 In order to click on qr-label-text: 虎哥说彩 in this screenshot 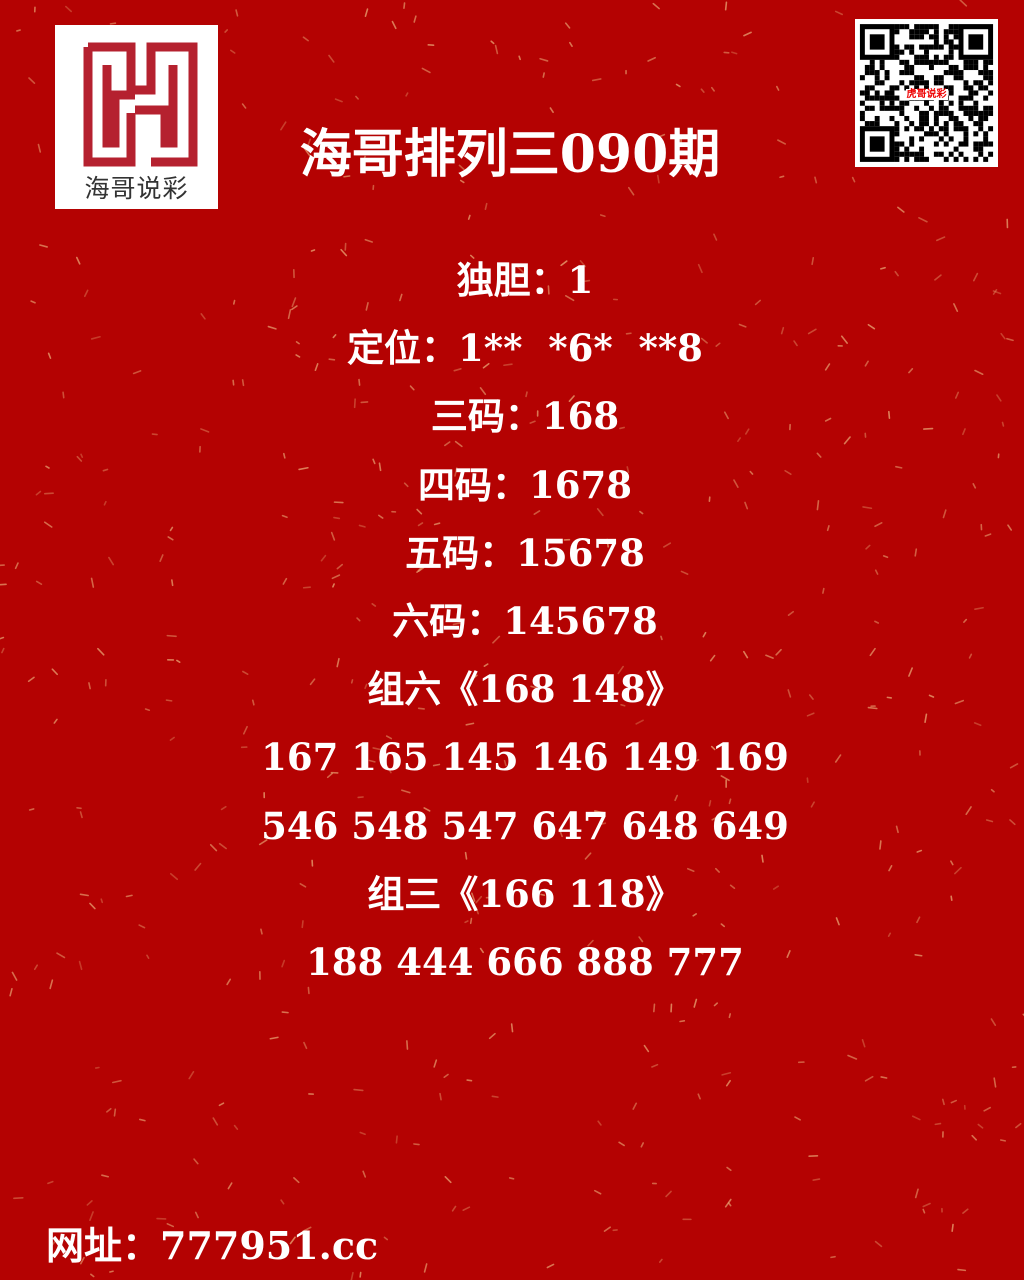, I will do `click(926, 94)`.